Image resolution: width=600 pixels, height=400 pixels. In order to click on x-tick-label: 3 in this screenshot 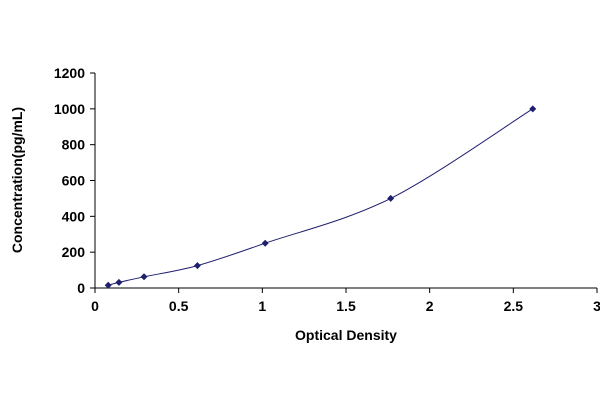, I will do `click(596, 306)`.